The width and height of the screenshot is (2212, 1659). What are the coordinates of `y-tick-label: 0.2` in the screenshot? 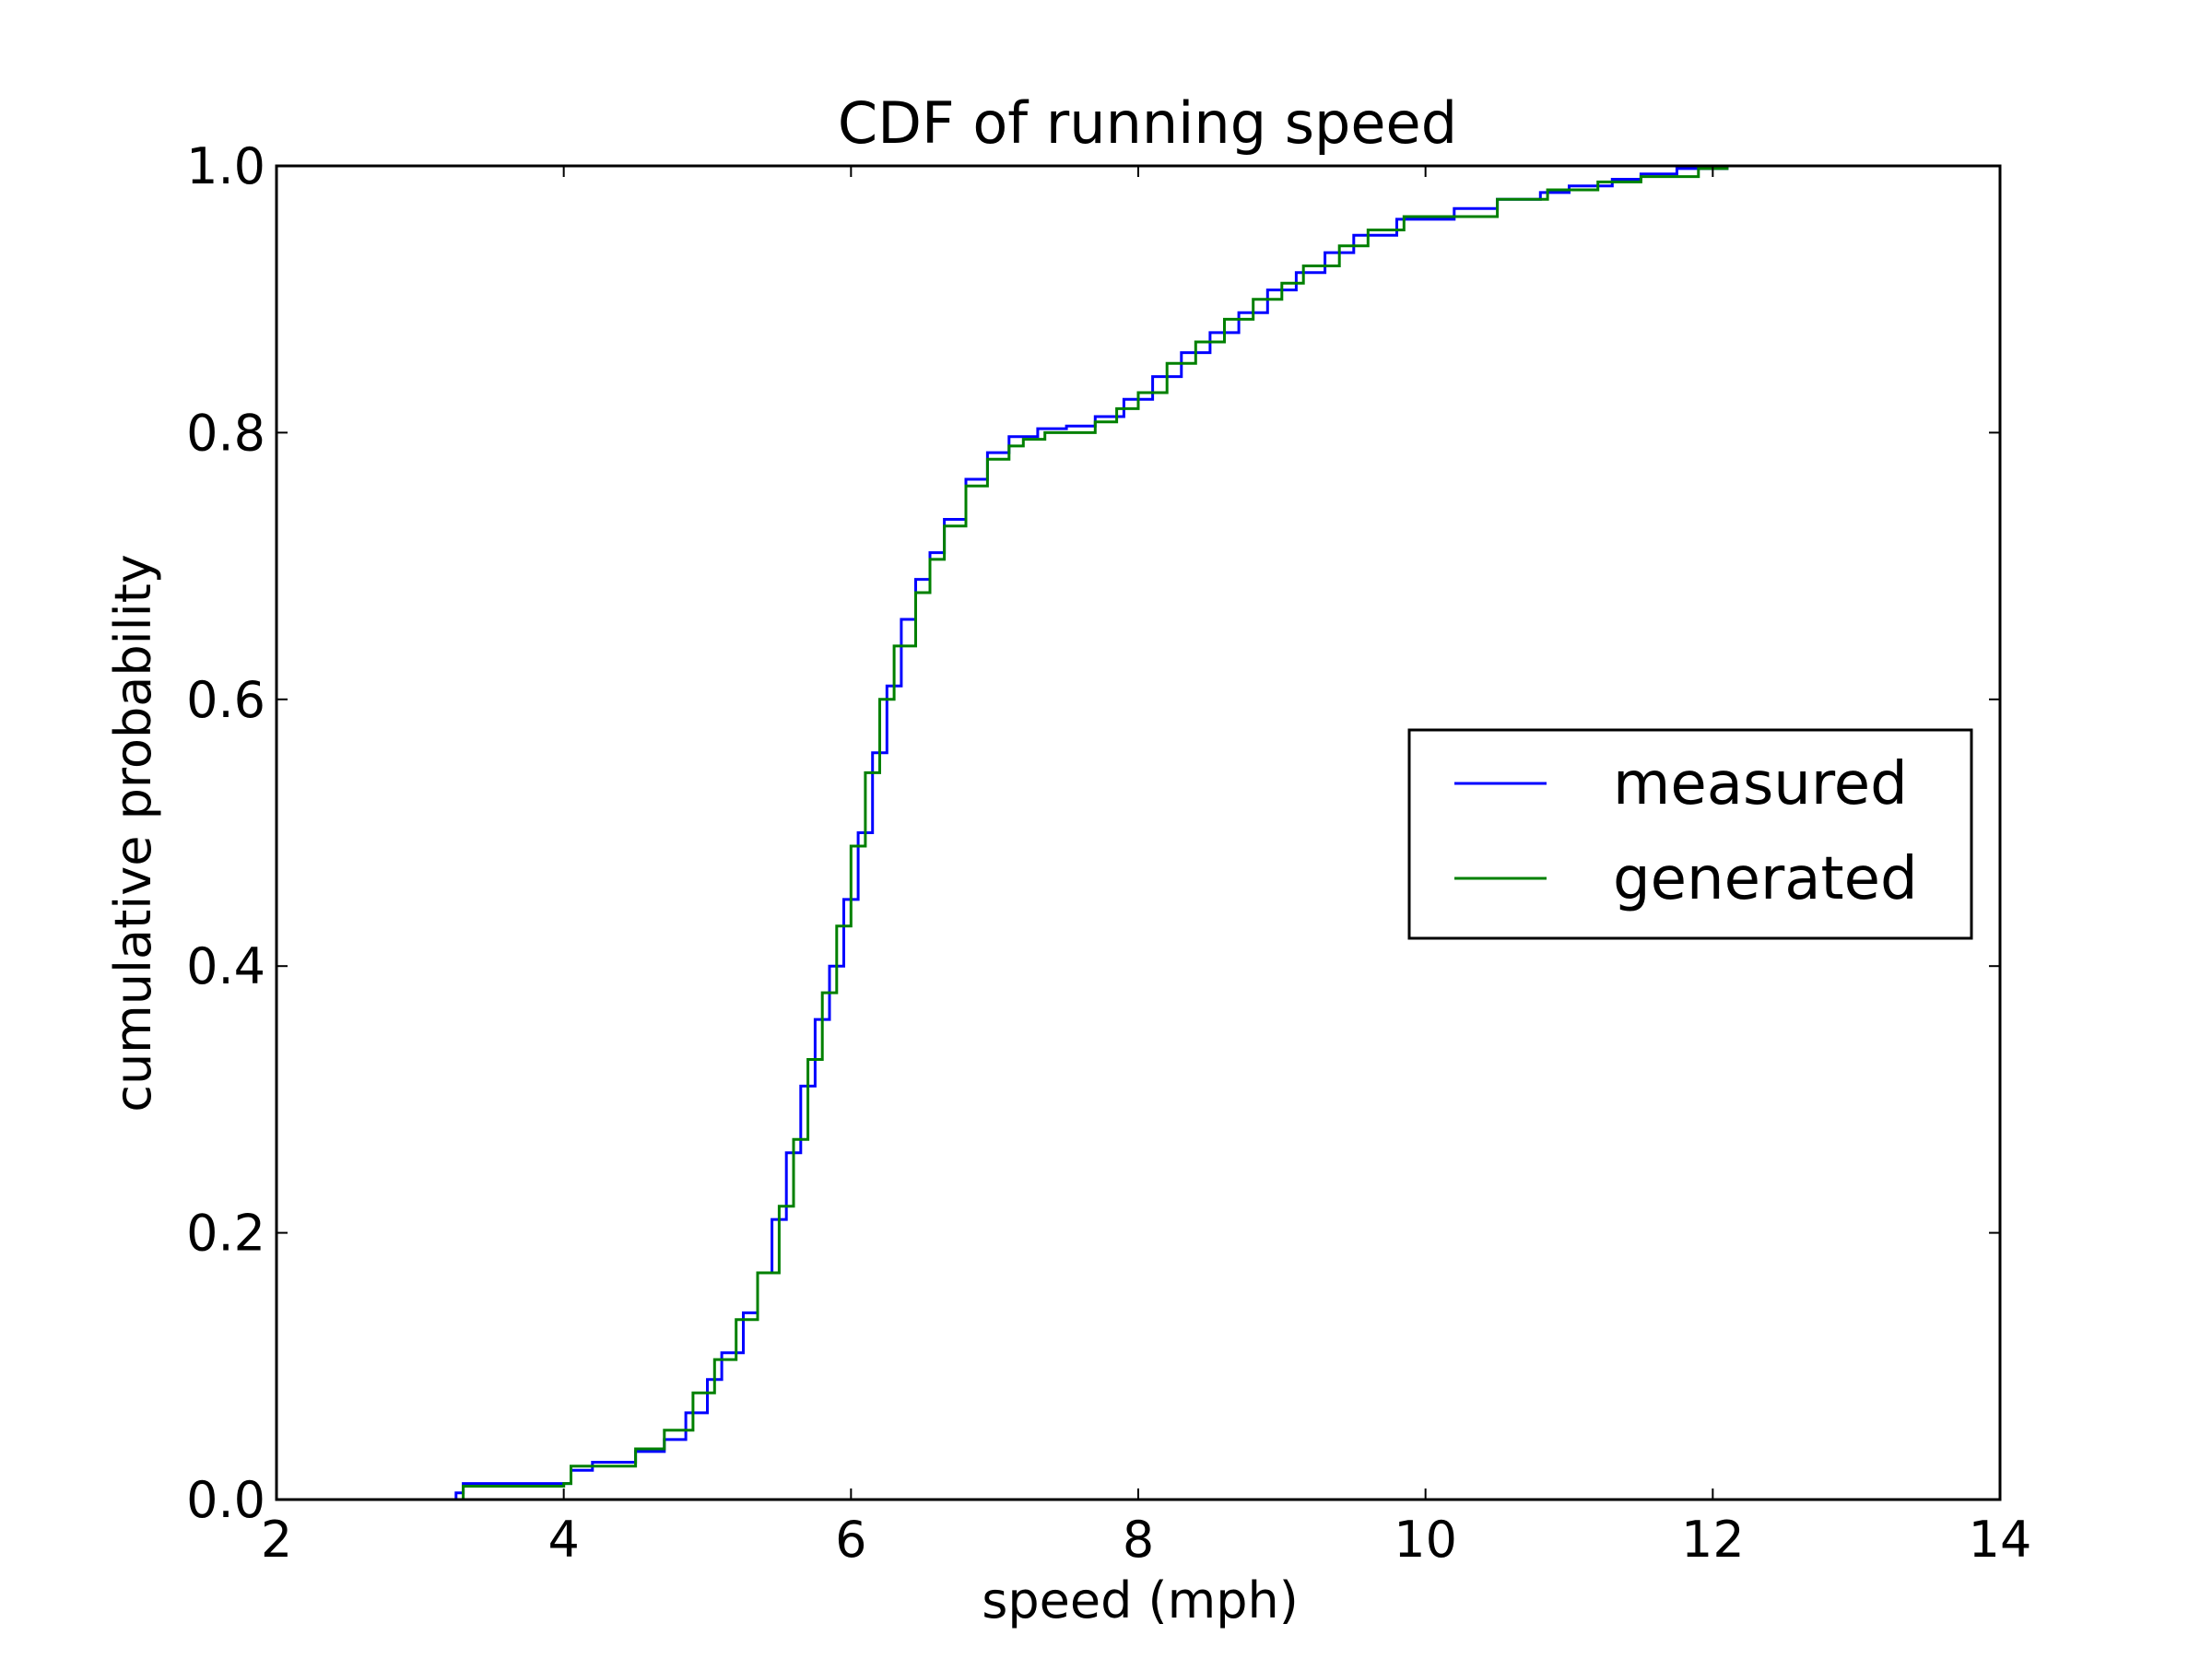 It's located at (225, 1234).